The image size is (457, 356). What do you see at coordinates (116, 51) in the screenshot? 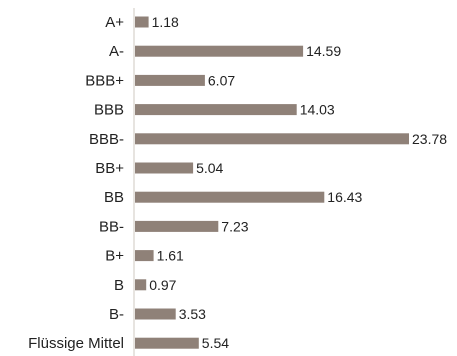
I see `category-label-1: A-` at bounding box center [116, 51].